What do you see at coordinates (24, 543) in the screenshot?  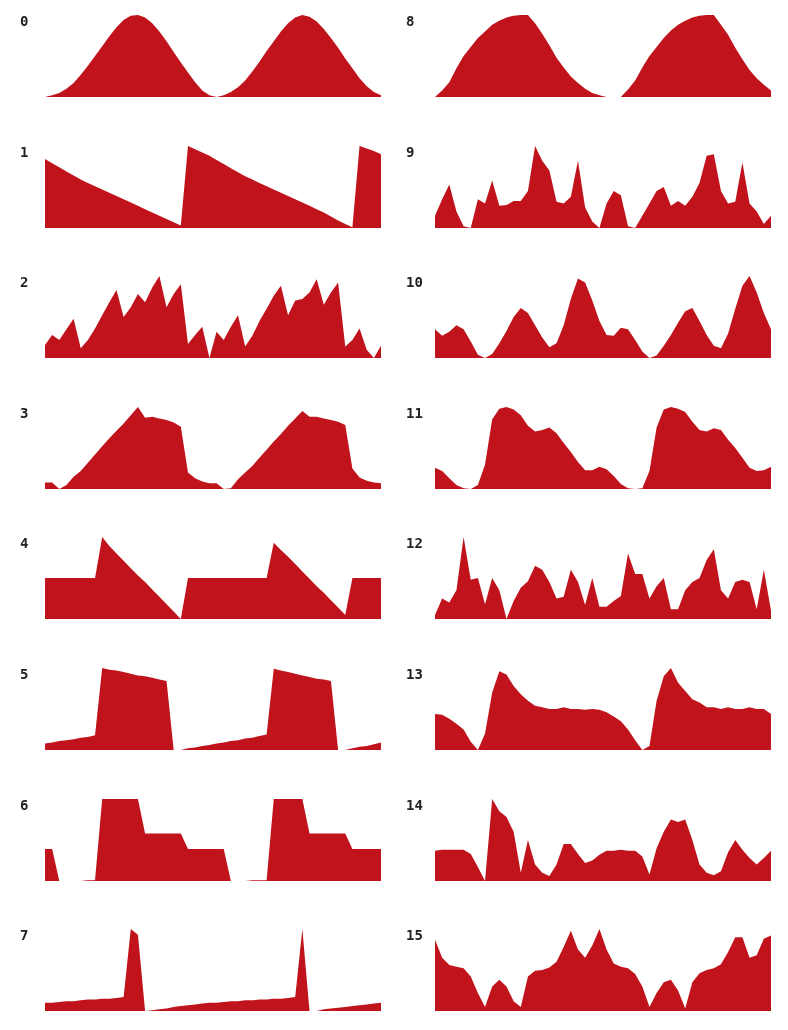 I see `chart-title: 4` at bounding box center [24, 543].